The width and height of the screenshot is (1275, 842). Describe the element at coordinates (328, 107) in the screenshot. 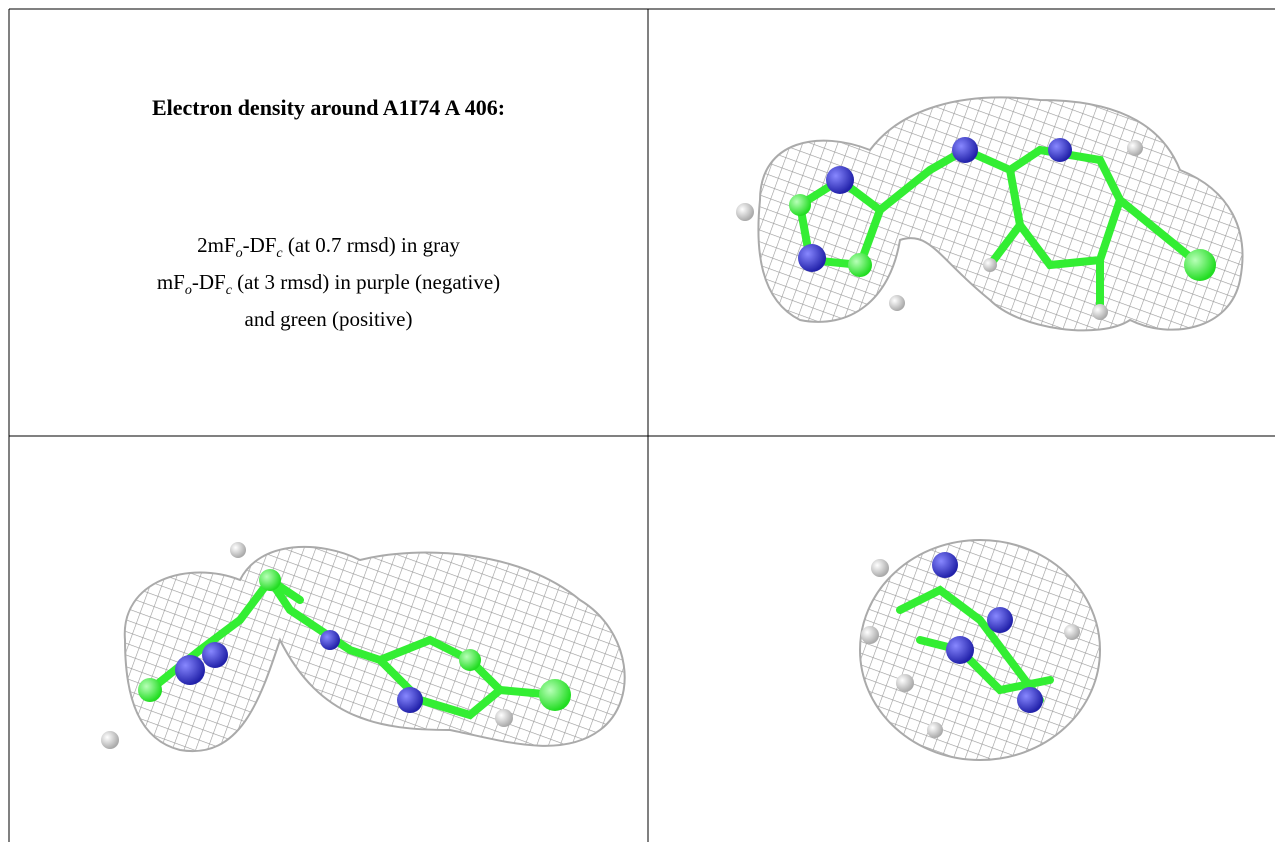

I see `caption-title: Electron density around A1I74 A 406:` at that location.